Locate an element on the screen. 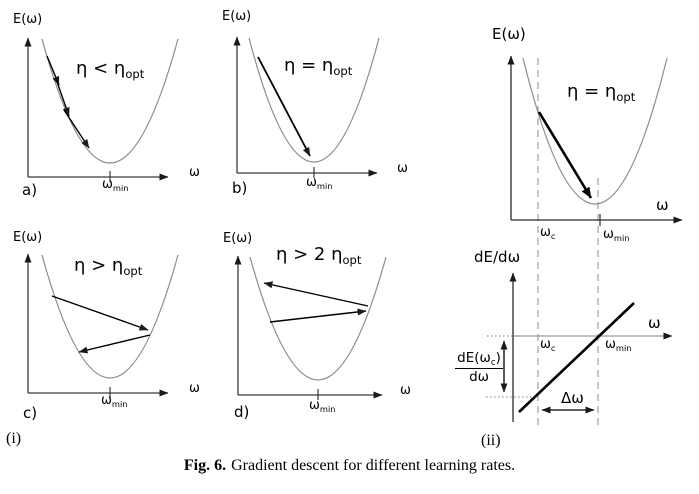 The height and width of the screenshot is (494, 699). panel-d-eta-label: η > 2 ηopt is located at coordinates (319, 255).